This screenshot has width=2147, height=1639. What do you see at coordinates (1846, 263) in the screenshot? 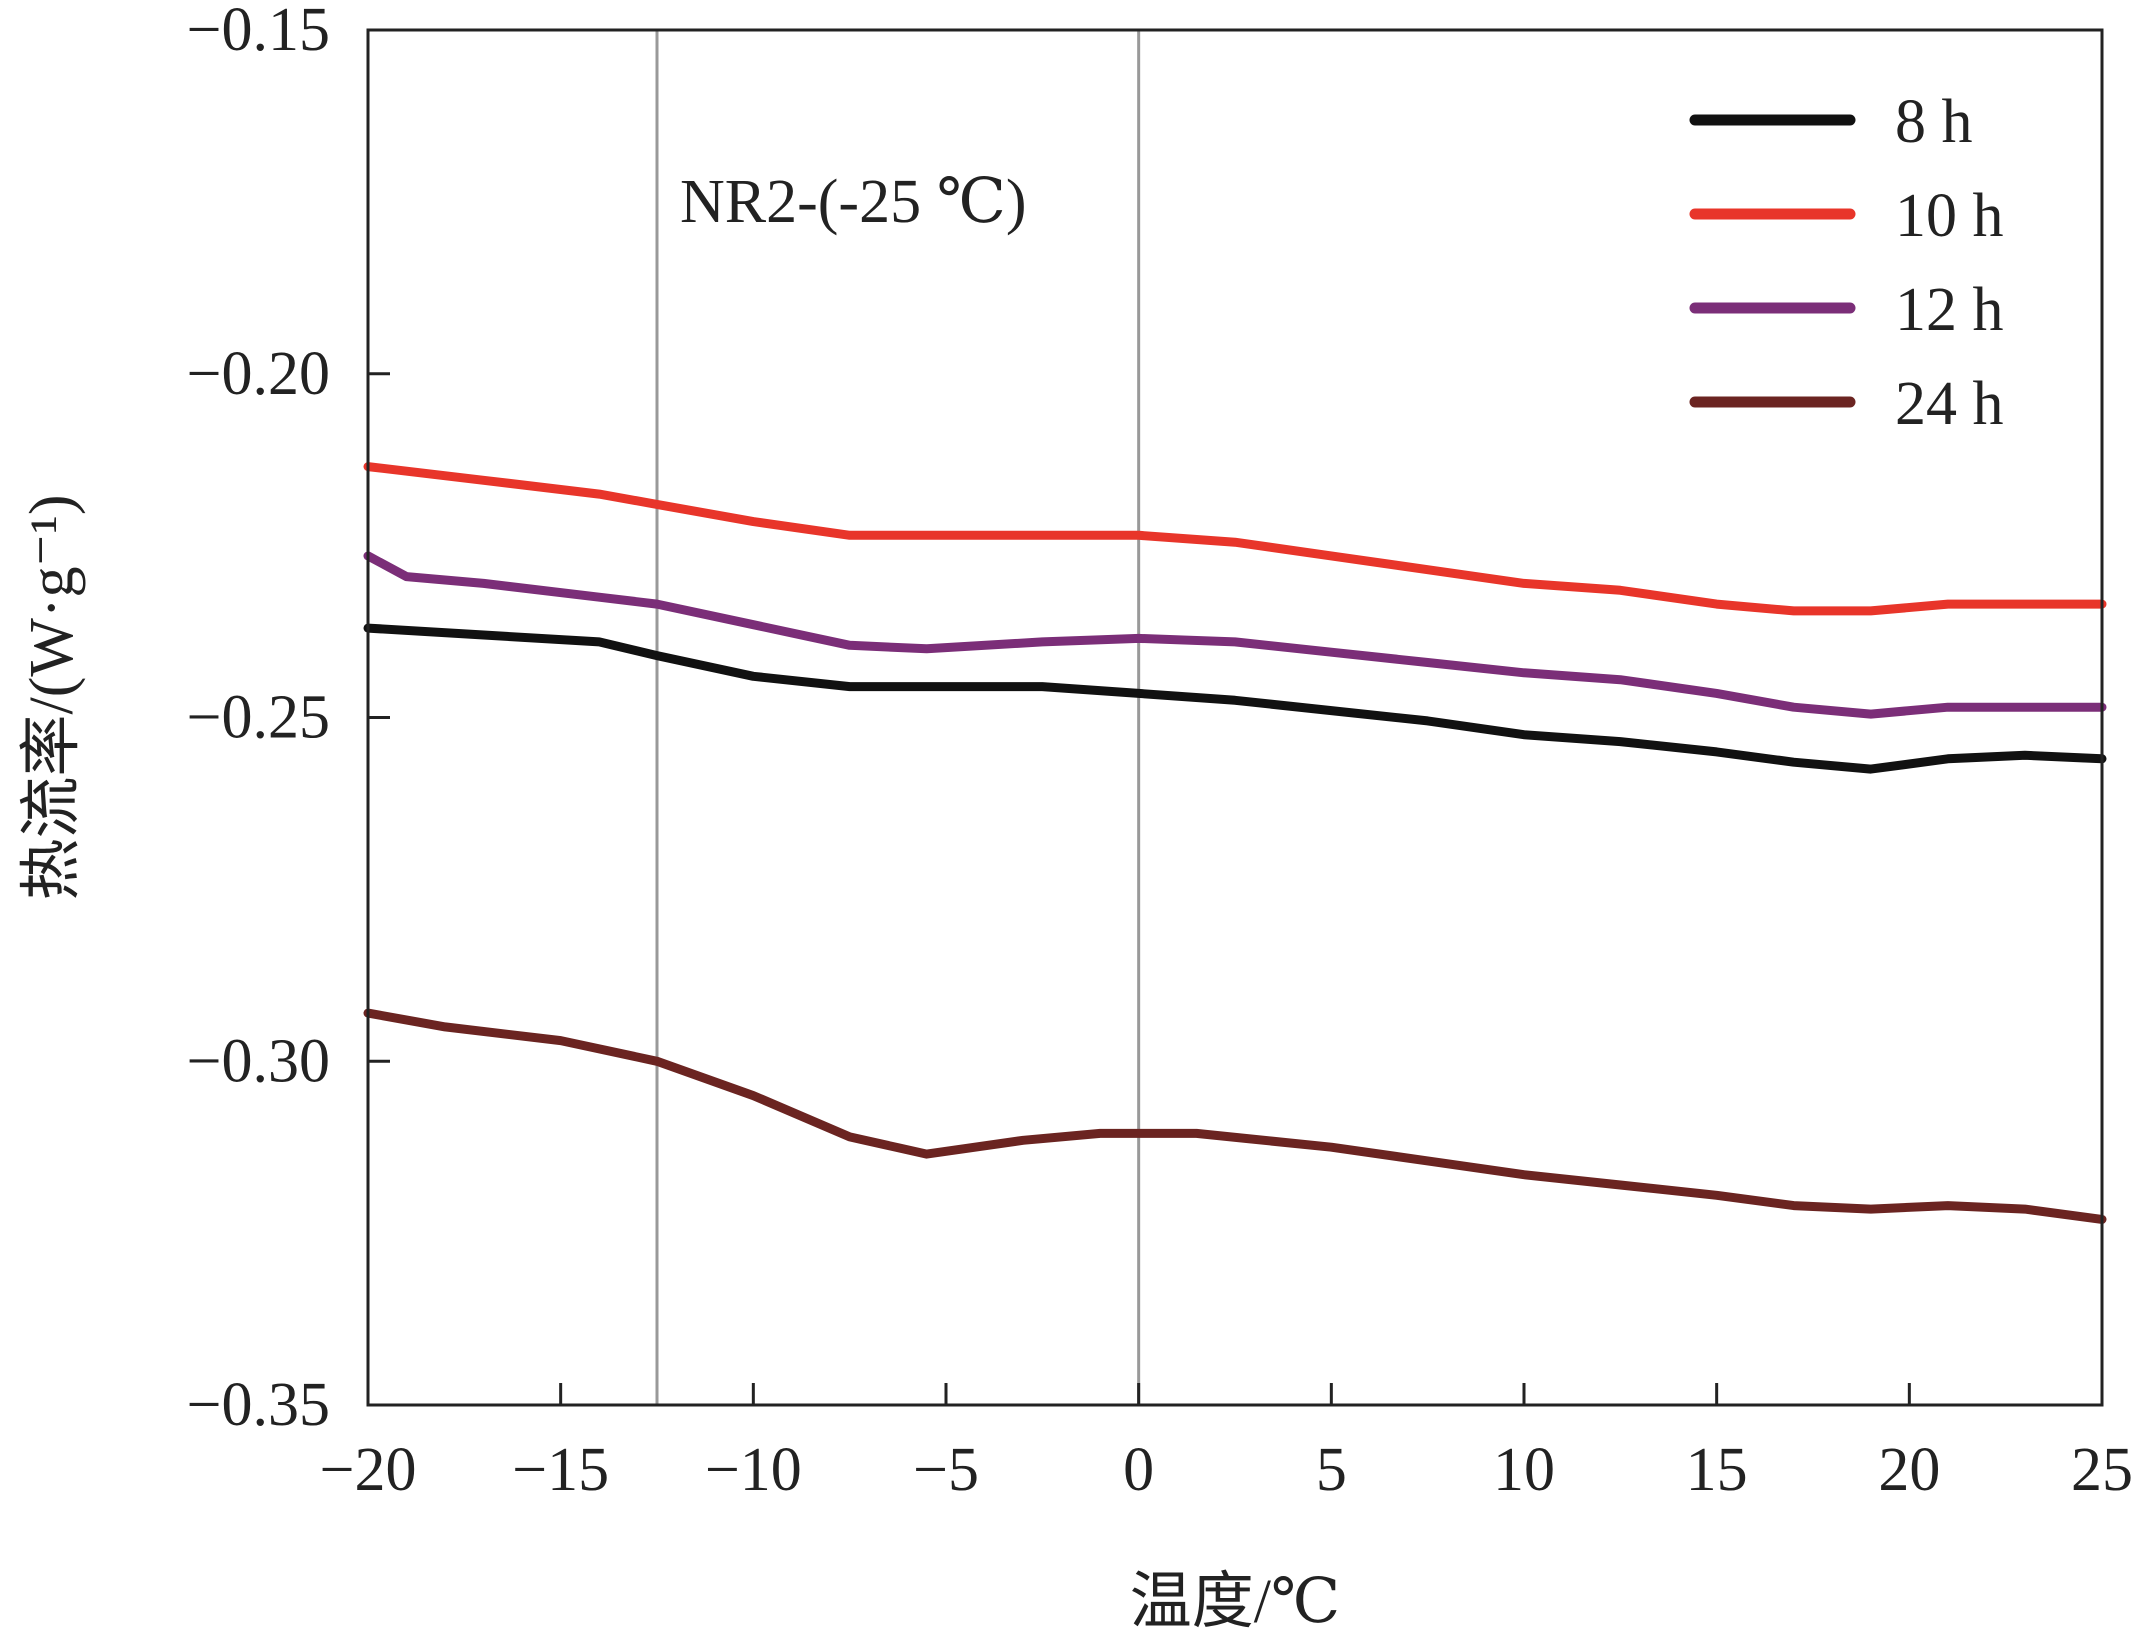
I see `legend: 8 h 10 h 12 h 24 h` at bounding box center [1846, 263].